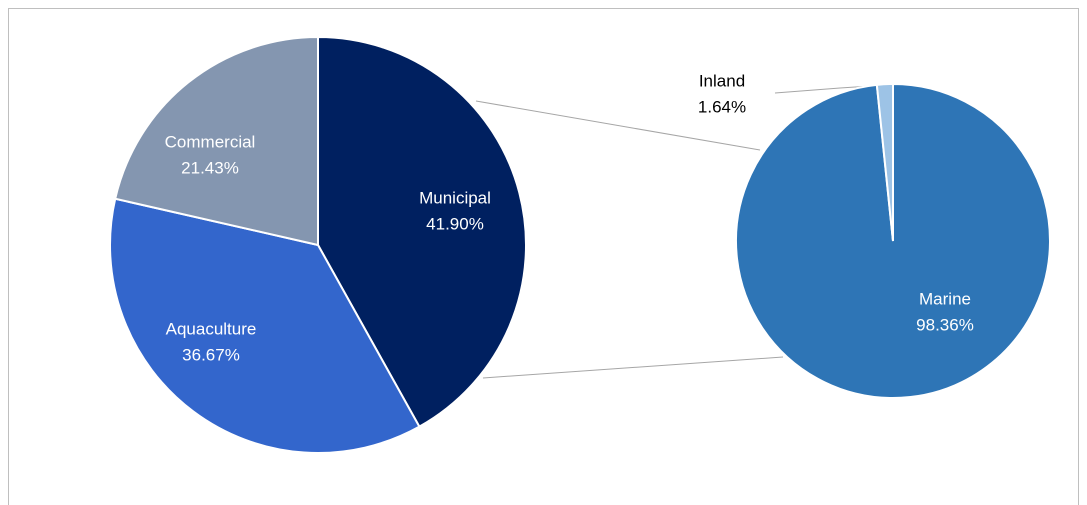  What do you see at coordinates (455, 197) in the screenshot?
I see `slice-label: Municipal` at bounding box center [455, 197].